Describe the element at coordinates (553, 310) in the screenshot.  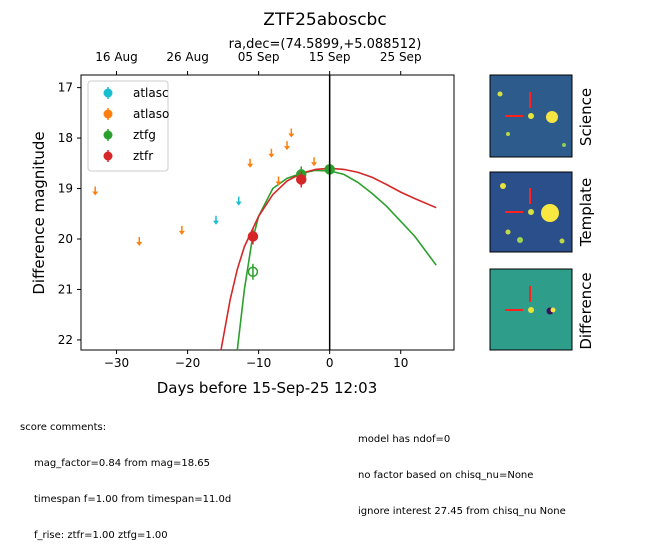
I see `difference-residual` at that location.